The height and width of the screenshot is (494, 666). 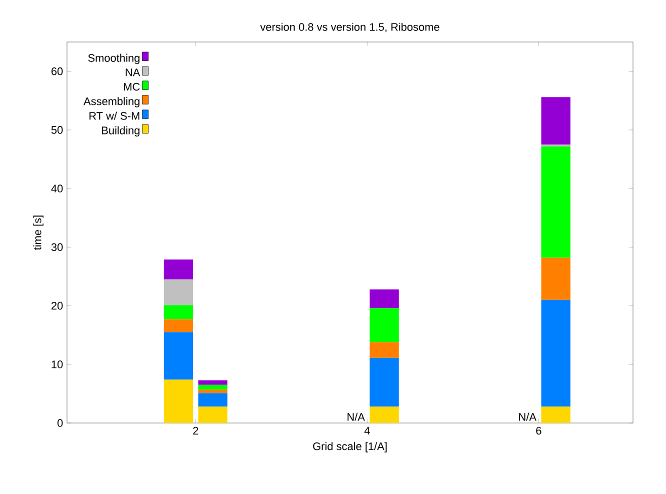 What do you see at coordinates (133, 72) in the screenshot?
I see `legend-label: NA` at bounding box center [133, 72].